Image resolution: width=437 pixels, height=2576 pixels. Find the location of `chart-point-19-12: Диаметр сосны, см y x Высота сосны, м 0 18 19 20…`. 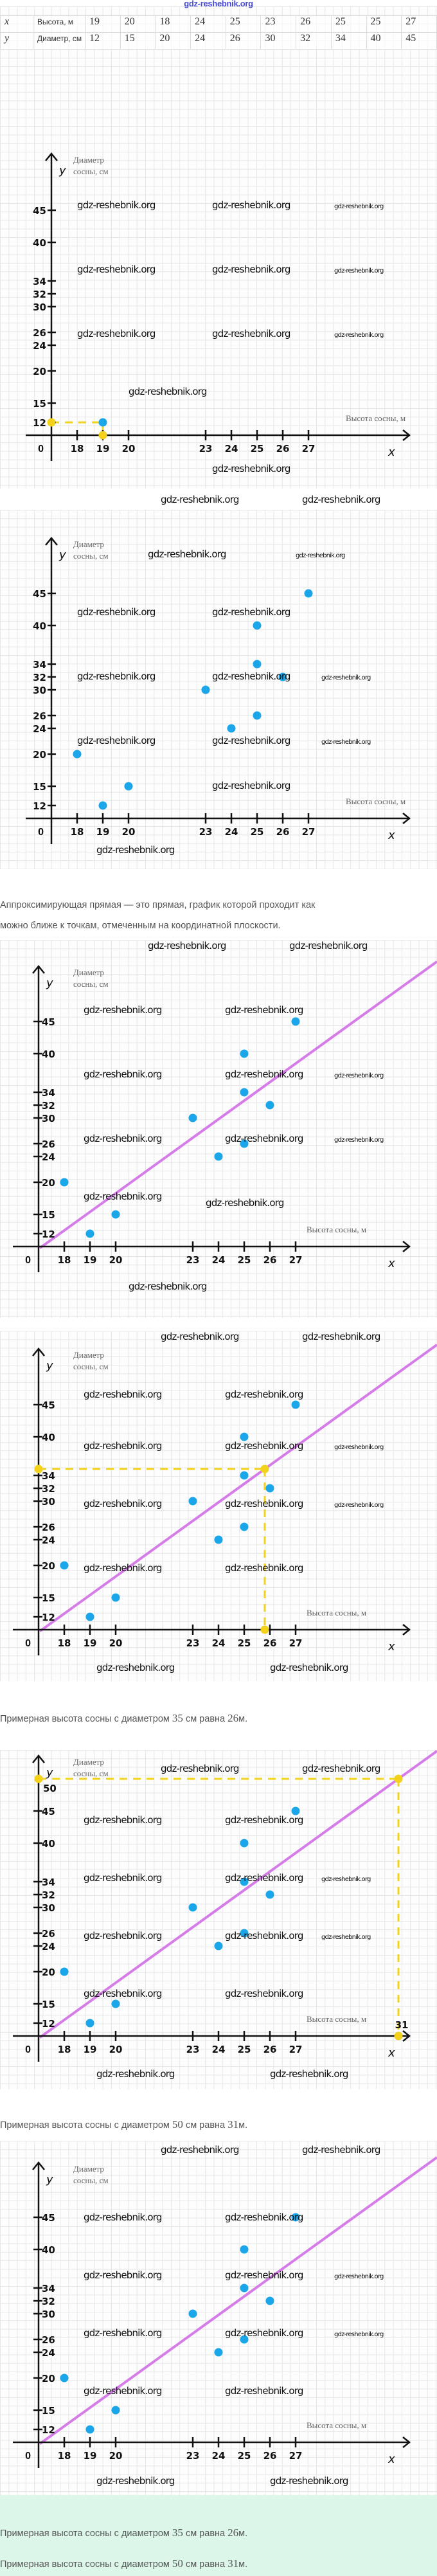

chart-point-19-12: Диаметр сосны, см y x Высота сосны, м 0 18 19 20… is located at coordinates (219, 313).